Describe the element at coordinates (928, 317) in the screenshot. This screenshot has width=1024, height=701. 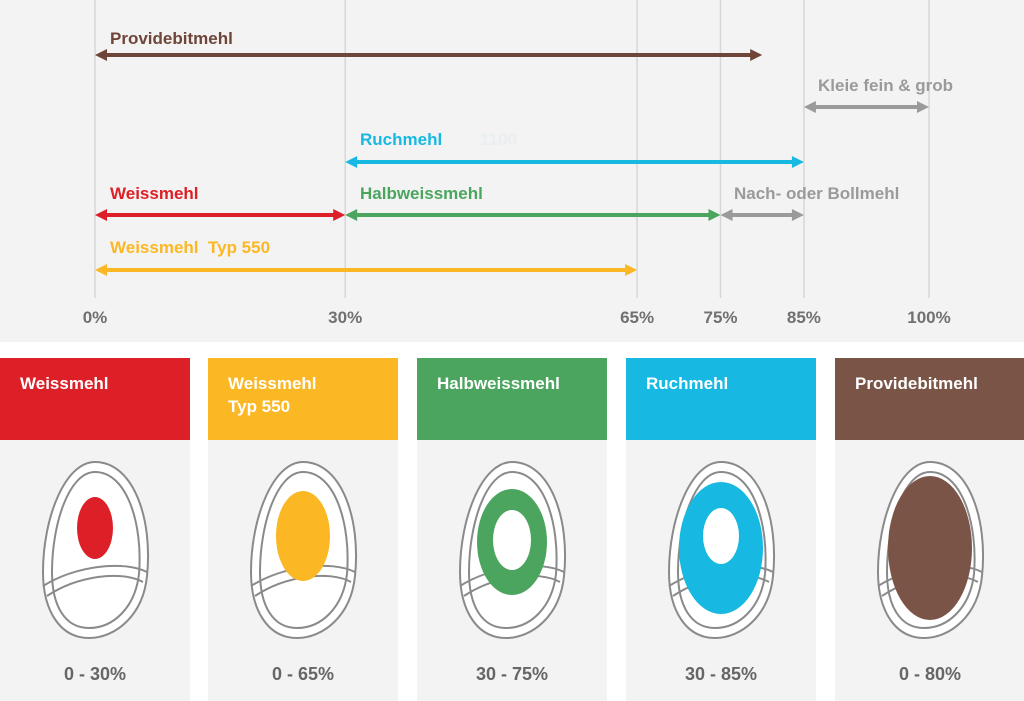
I see `axis-tick-label: 100%` at that location.